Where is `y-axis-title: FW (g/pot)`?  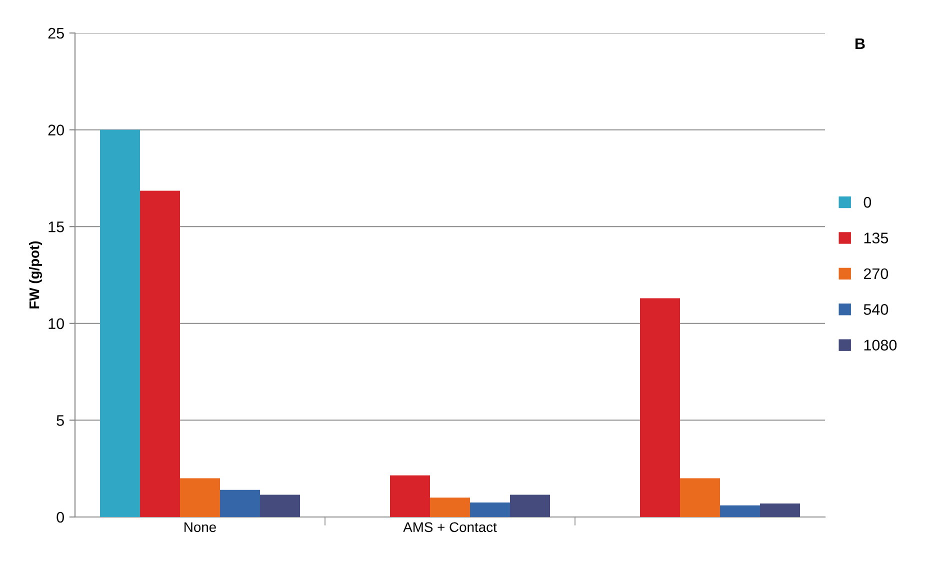
y-axis-title: FW (g/pot) is located at coordinates (35, 274).